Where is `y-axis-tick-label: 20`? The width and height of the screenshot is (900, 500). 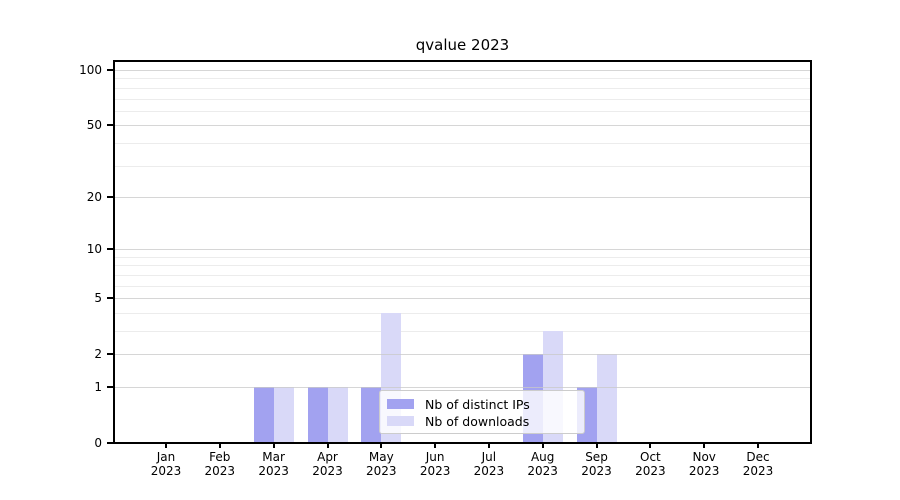 y-axis-tick-label: 20 is located at coordinates (94, 196).